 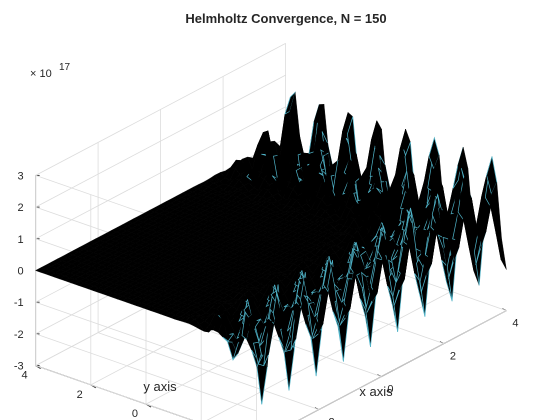 What do you see at coordinates (41, 74) in the screenshot?
I see `z-exponent-base: × 10` at bounding box center [41, 74].